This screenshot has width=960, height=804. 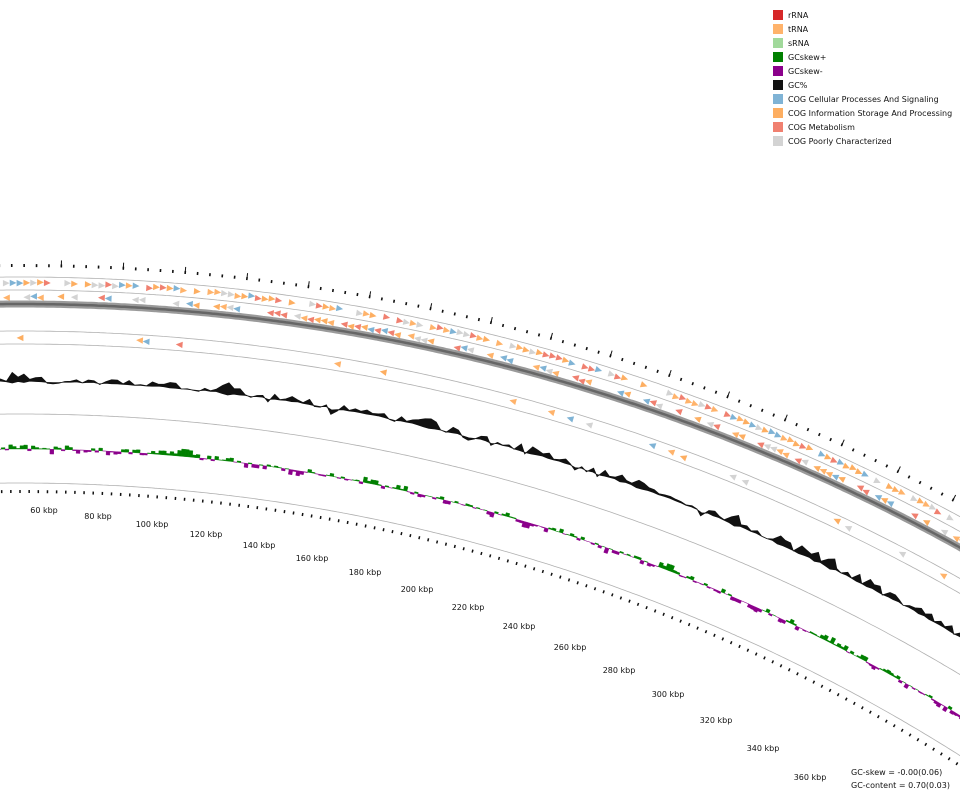 What do you see at coordinates (862, 85) in the screenshot?
I see `legend-item: GC%` at bounding box center [862, 85].